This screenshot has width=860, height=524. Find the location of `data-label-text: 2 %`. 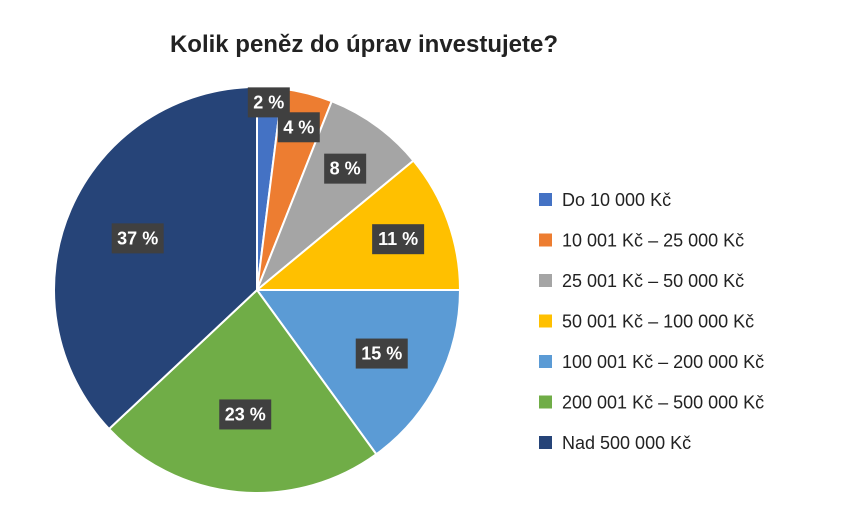

data-label-text: 2 % is located at coordinates (268, 102).